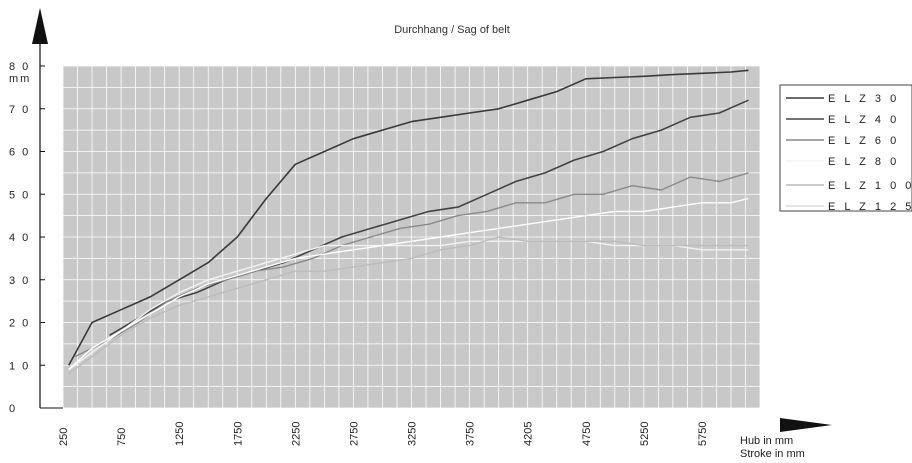  I want to click on y-tick-label: 3 0, so click(19, 281).